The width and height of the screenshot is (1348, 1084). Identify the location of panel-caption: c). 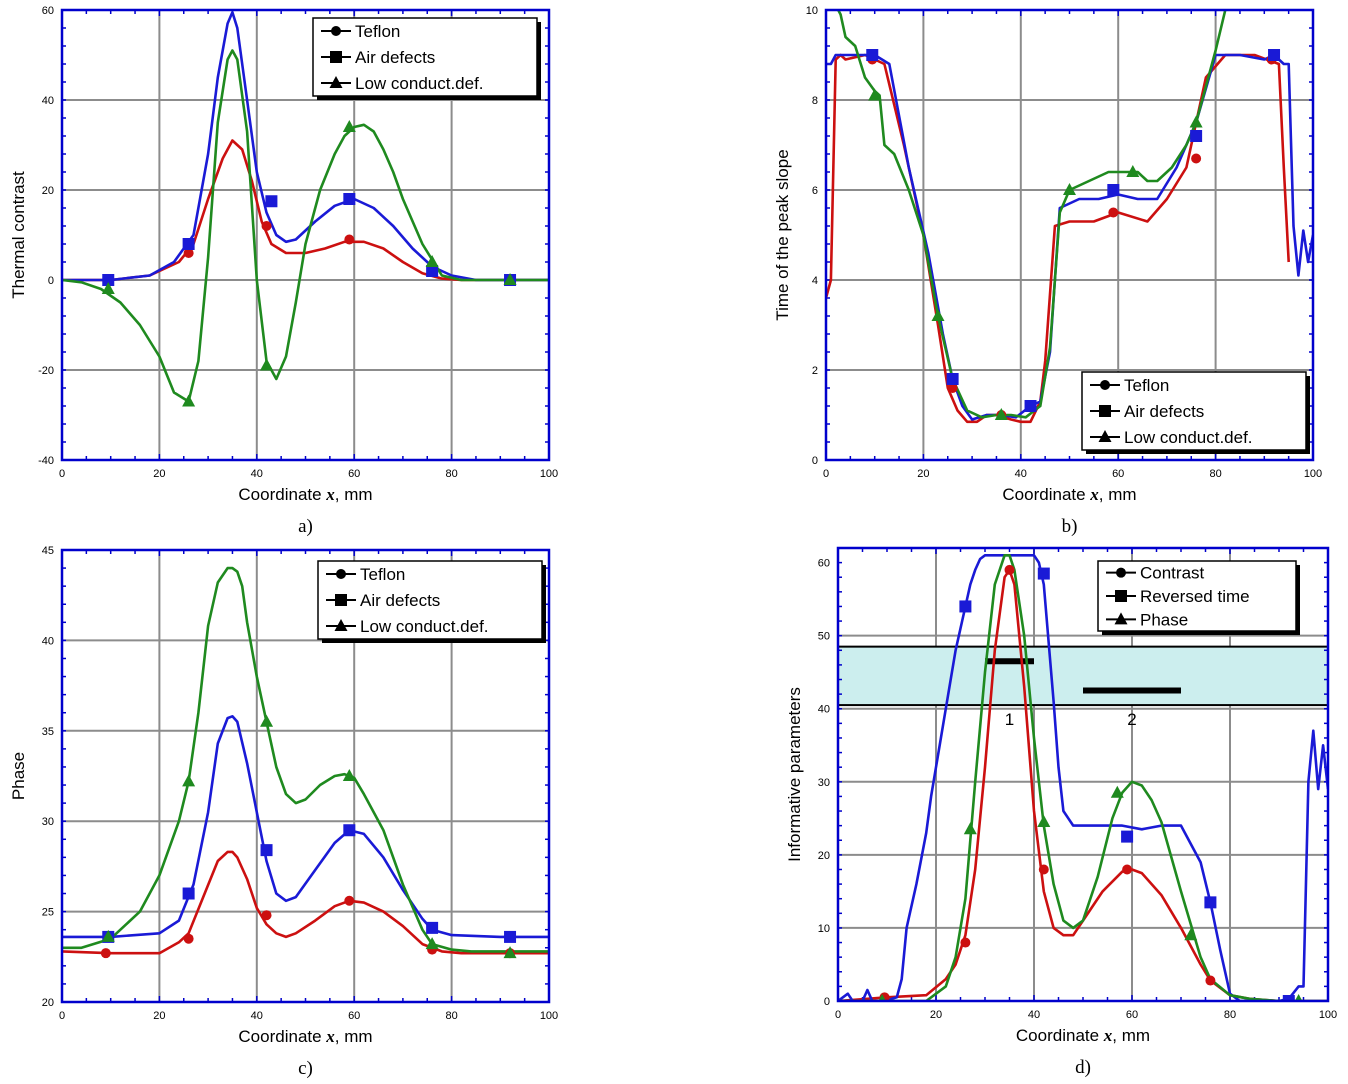
(305, 1068).